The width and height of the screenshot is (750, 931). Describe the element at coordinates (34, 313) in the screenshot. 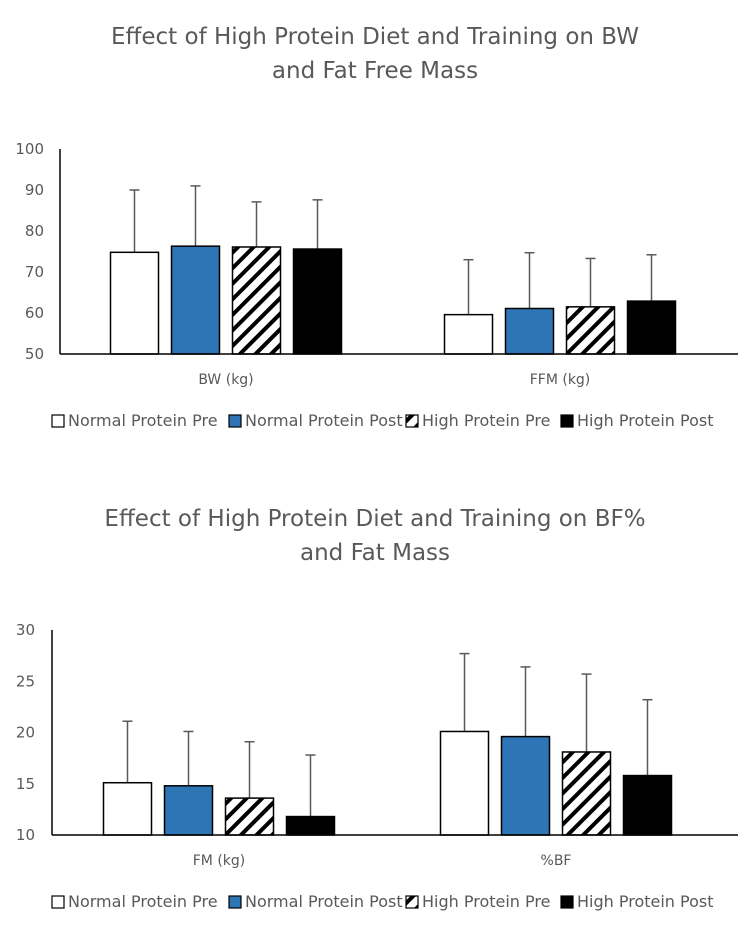

I see `y-tick-label: 60` at that location.